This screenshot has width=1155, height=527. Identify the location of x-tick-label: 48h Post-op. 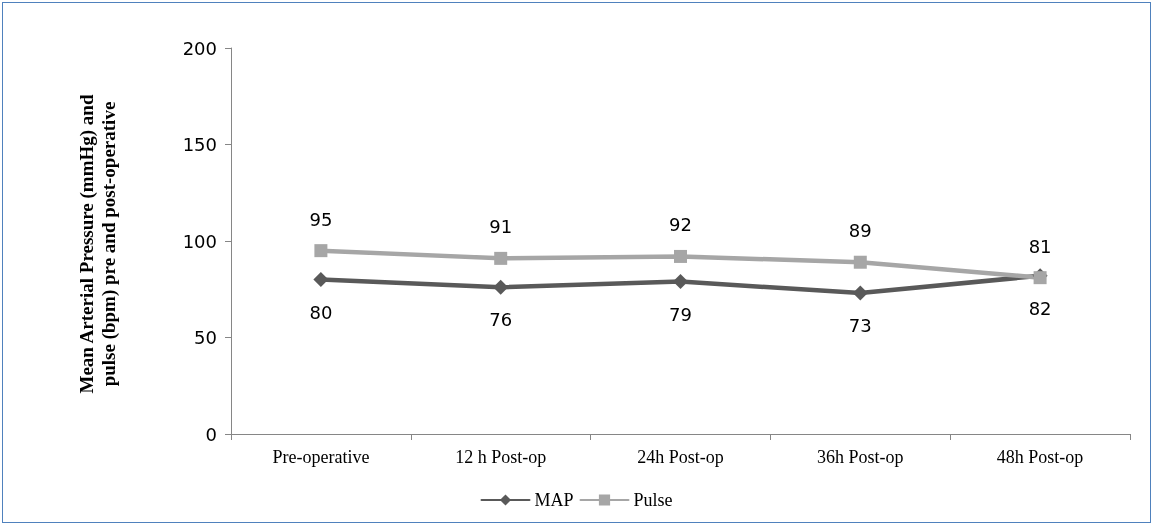
(1040, 457).